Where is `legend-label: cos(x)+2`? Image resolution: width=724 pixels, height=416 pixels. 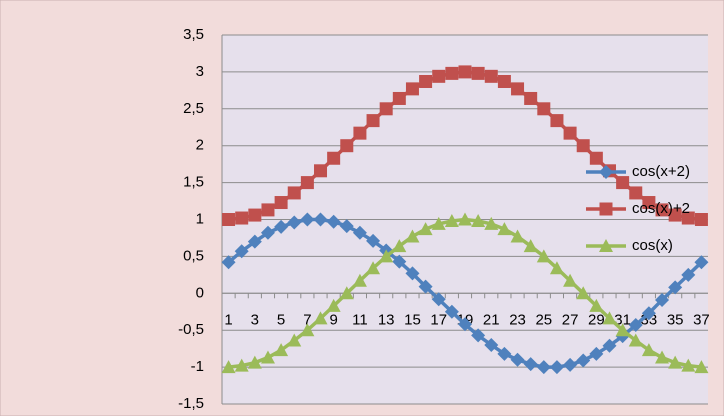 legend-label: cos(x)+2 is located at coordinates (661, 208).